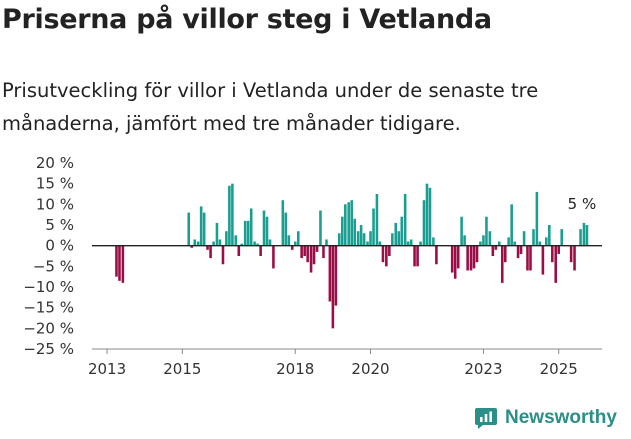 This screenshot has height=439, width=631. Describe the element at coordinates (483, 369) in the screenshot. I see `x-tick-label: 2023` at that location.